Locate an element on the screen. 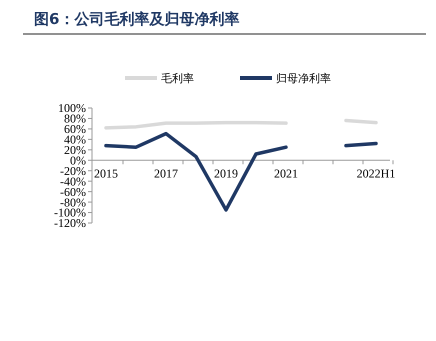 This screenshot has height=341, width=436. chart-title: 图6：公司毛利率及归母净利率 is located at coordinates (137, 19).